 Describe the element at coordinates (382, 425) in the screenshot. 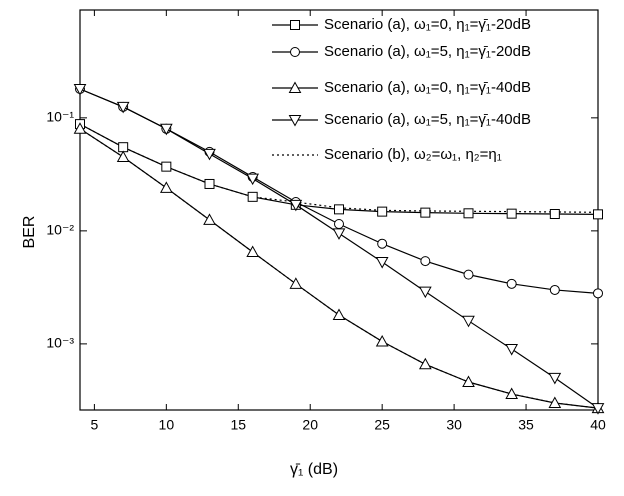

I see `x-tick-label: 25` at that location.